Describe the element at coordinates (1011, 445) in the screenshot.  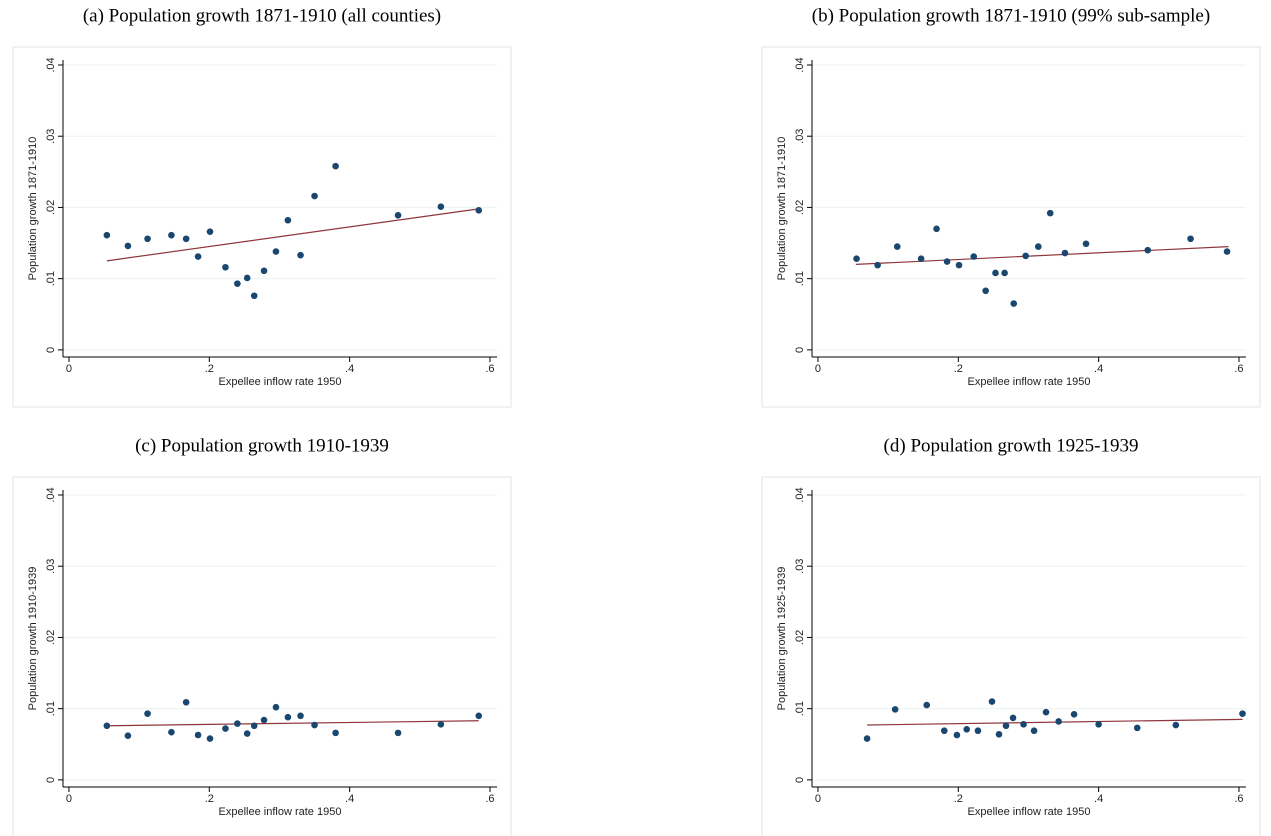
I see `panel-title: (d) Population growth 1925-1939` at that location.